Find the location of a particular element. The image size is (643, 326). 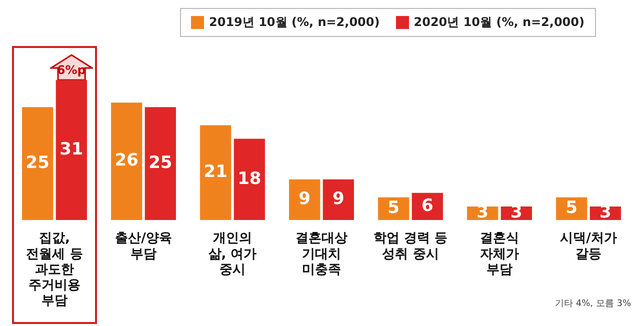

x-tick-label: 시댁/처가 갈등 is located at coordinates (588, 246).